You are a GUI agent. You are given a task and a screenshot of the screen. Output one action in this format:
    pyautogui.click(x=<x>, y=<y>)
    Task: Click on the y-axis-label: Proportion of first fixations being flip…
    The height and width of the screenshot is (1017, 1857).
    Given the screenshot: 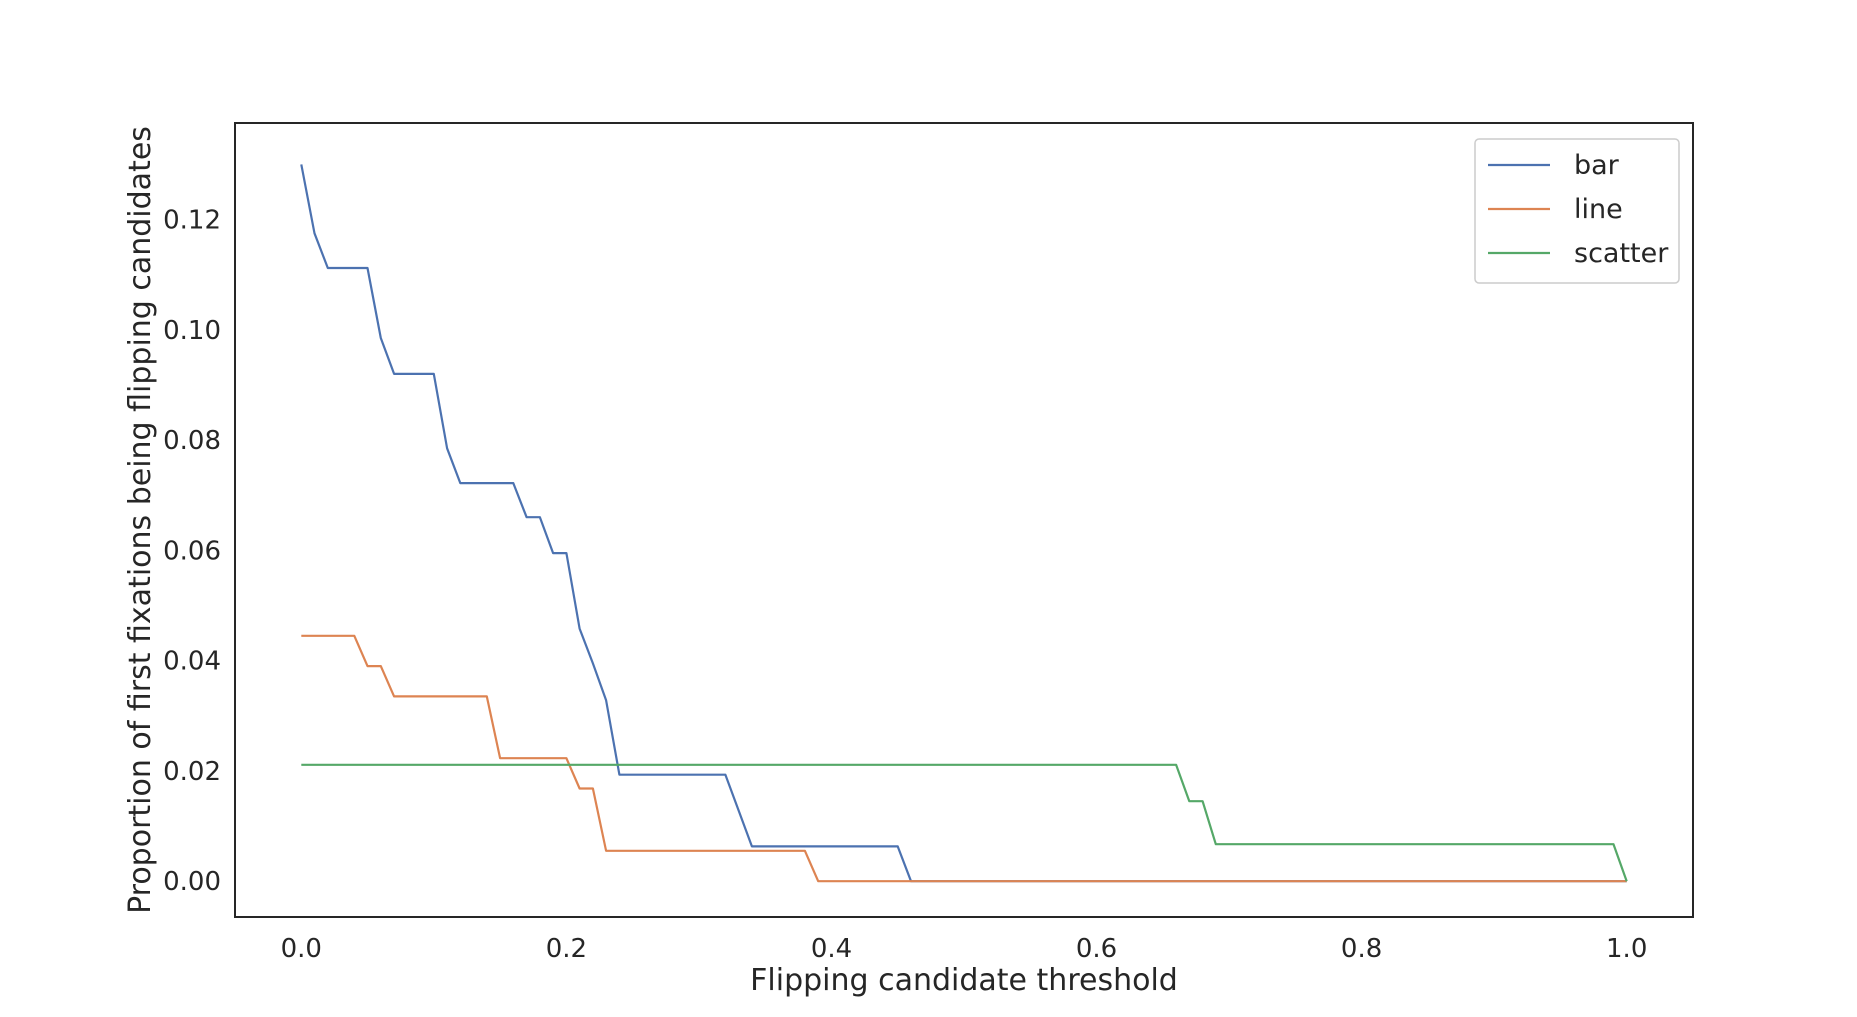 What is the action you would take?
    pyautogui.click(x=140, y=520)
    